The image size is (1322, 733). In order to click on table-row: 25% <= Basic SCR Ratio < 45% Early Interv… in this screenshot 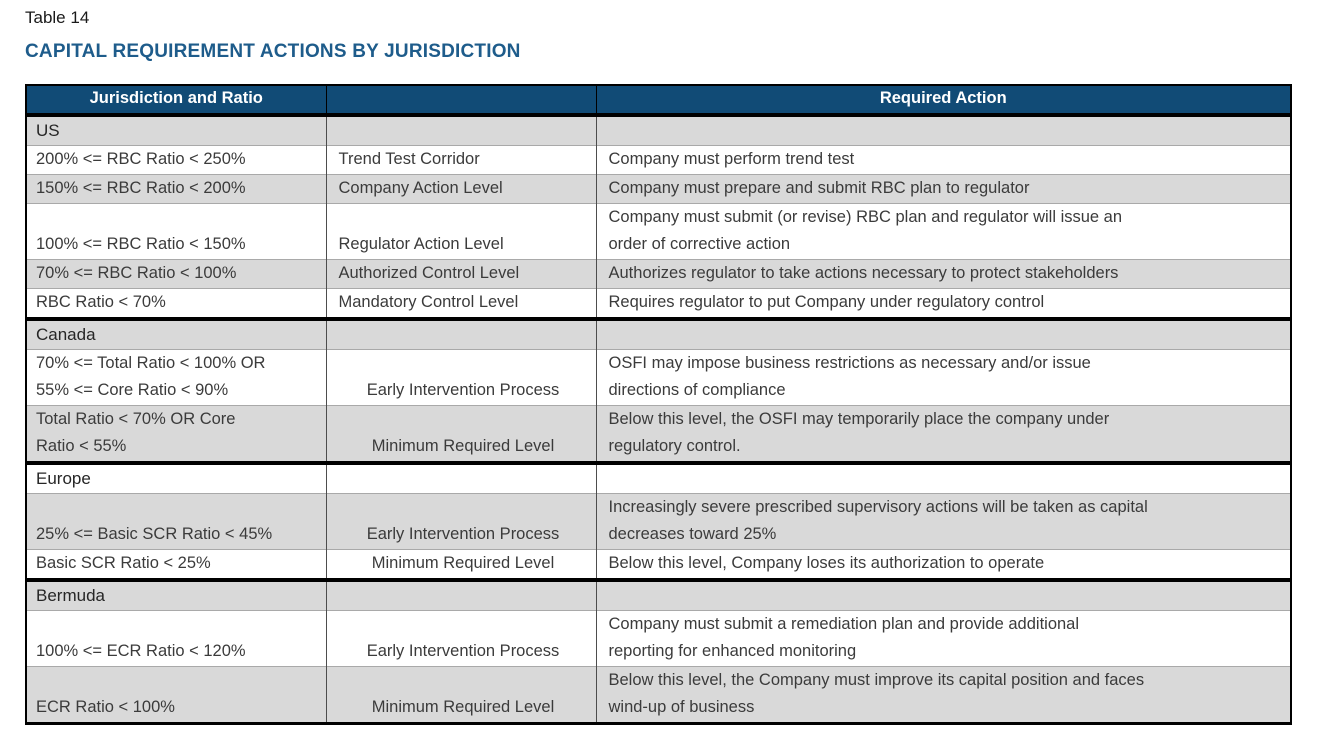, I will do `click(658, 521)`.